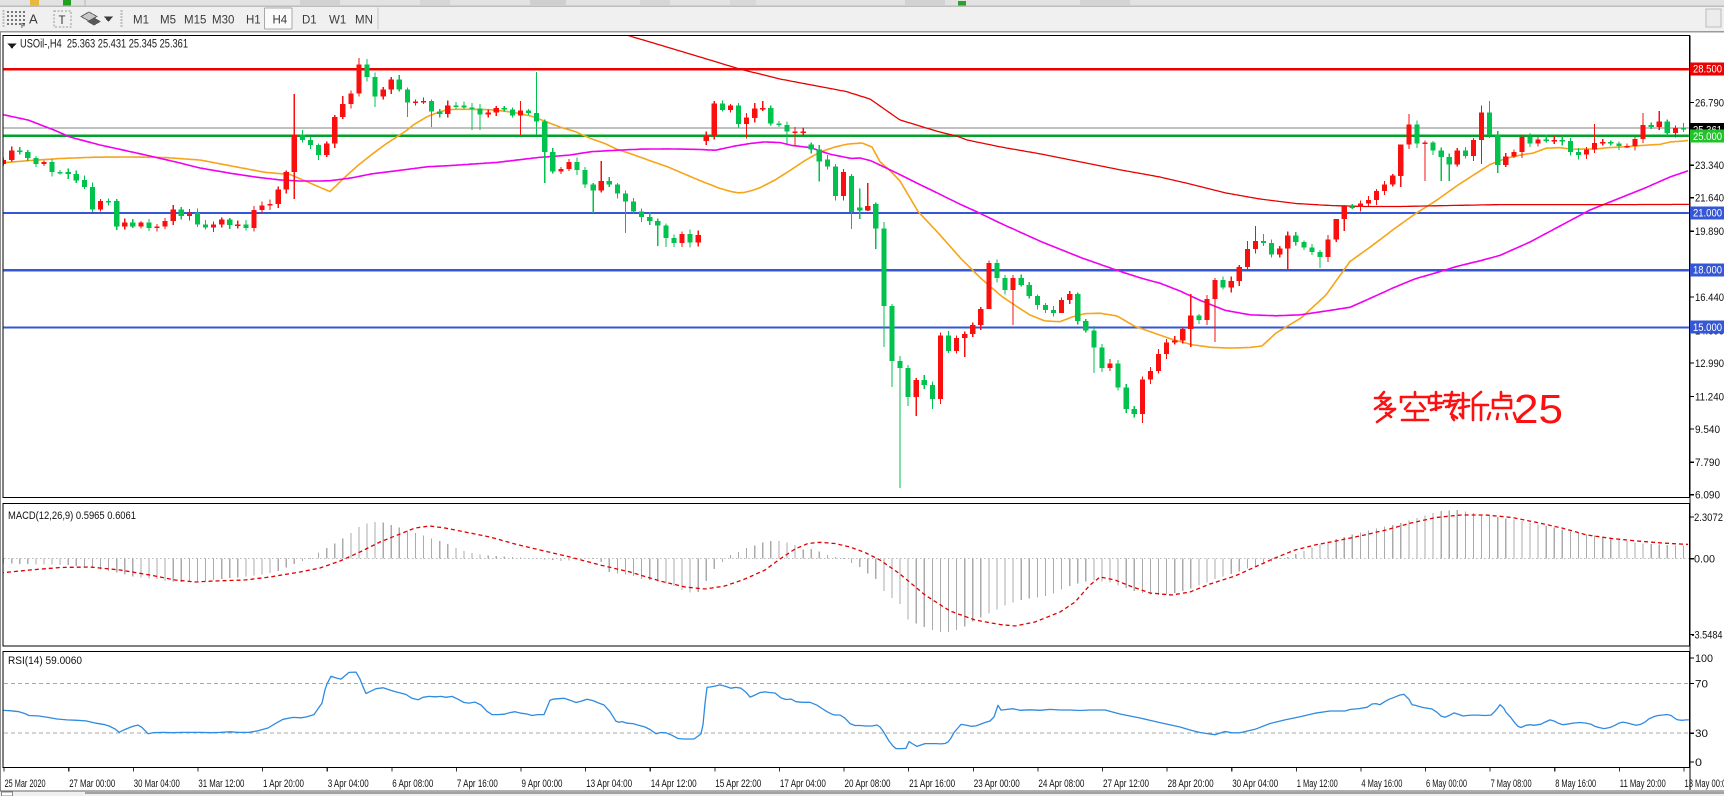 The image size is (1724, 796). Describe the element at coordinates (364, 21) in the screenshot. I see `svg-text: MN` at that location.